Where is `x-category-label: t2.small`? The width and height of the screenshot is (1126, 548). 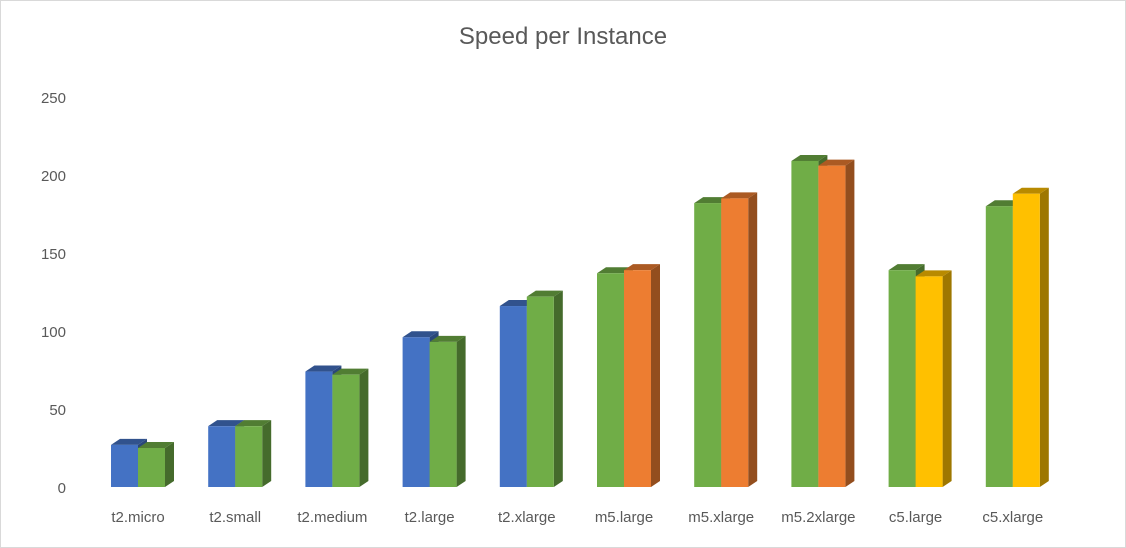
x-category-label: t2.small is located at coordinates (235, 517).